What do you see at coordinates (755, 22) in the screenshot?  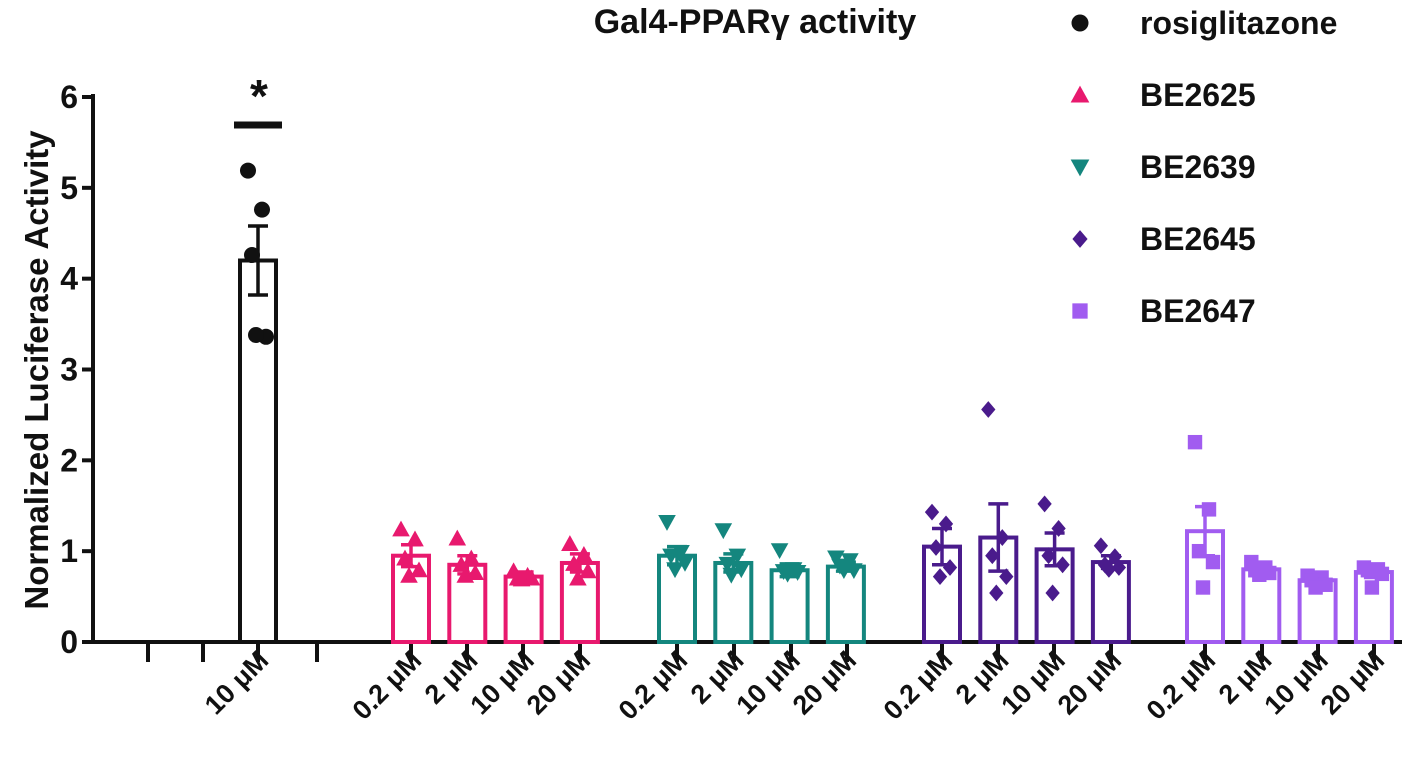 I see `chart-title: Gal4-PPARγ activity` at bounding box center [755, 22].